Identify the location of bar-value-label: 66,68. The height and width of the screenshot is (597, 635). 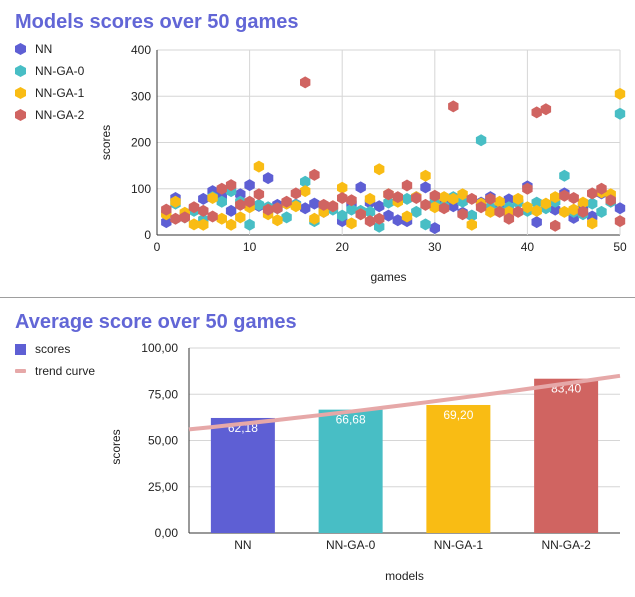
(351, 420).